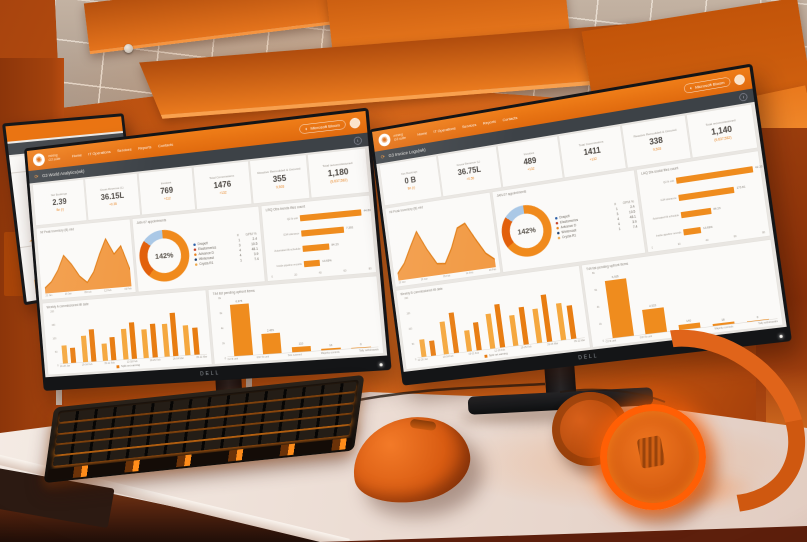 This screenshot has height=542, width=807. I want to click on area-chart, so click(443, 241).